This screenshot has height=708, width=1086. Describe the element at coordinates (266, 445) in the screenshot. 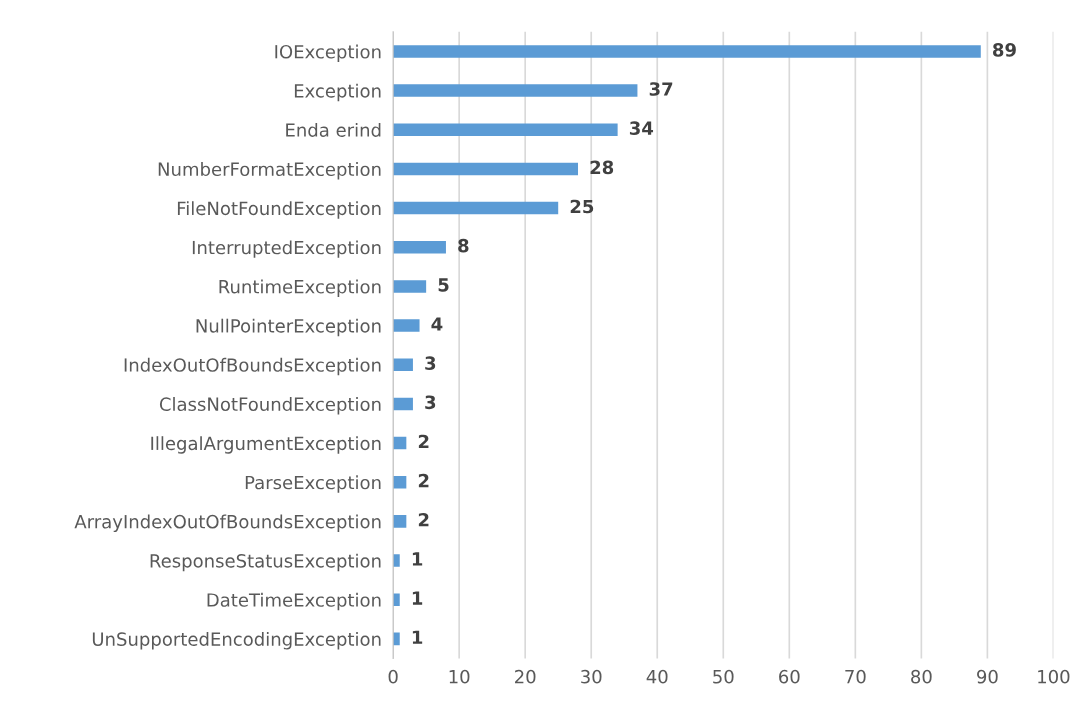

I see `y-tick-label: IllegalArgumentException` at that location.